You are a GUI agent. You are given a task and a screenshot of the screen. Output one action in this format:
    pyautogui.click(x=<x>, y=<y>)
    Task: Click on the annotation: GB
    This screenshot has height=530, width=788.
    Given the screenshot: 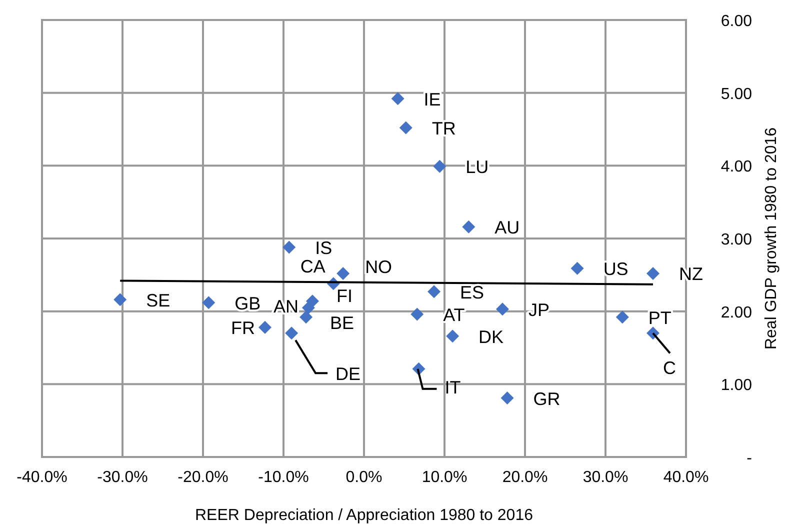 What is the action you would take?
    pyautogui.click(x=247, y=303)
    